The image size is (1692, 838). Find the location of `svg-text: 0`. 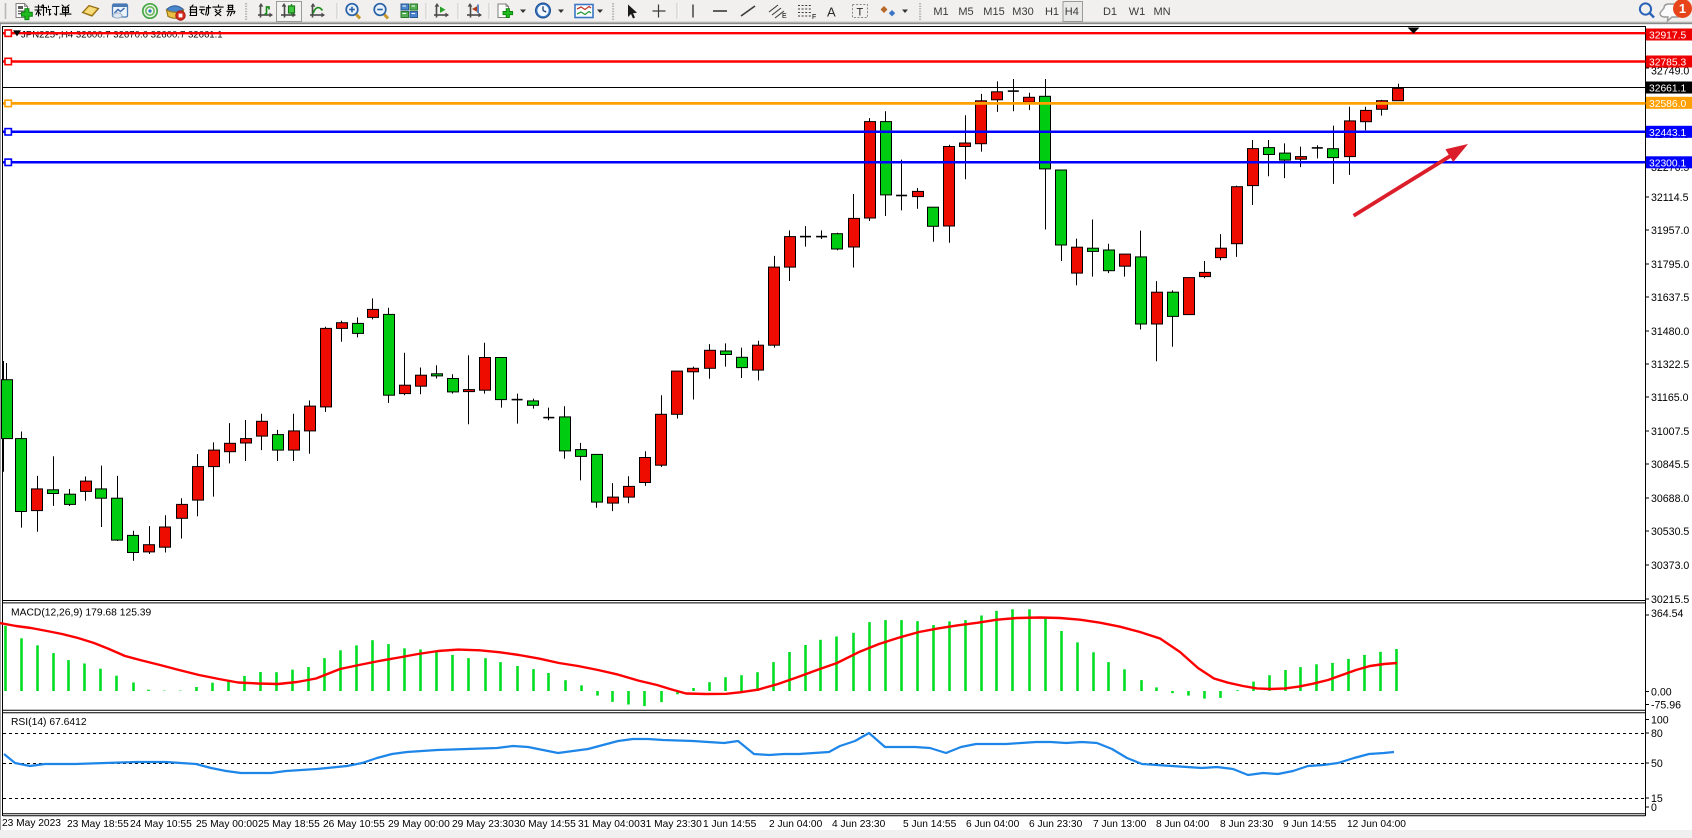

svg-text: 0 is located at coordinates (1654, 808).